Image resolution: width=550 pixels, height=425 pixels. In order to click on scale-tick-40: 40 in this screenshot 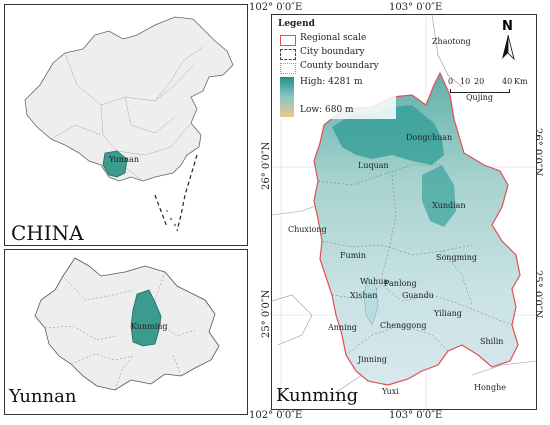, I will do `click(507, 81)`.